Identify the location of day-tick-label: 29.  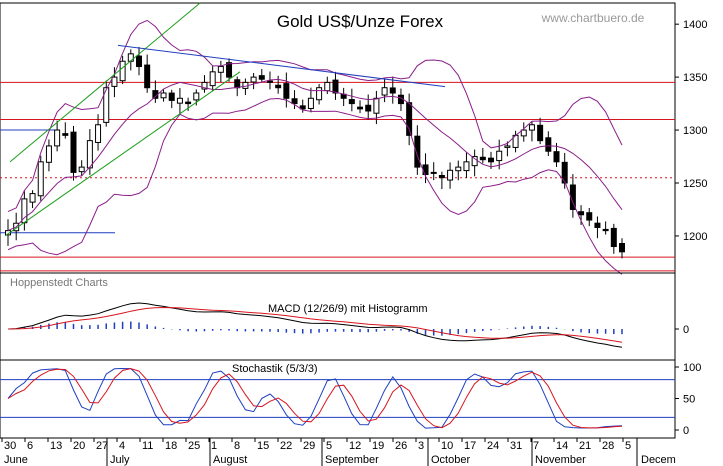
(309, 446).